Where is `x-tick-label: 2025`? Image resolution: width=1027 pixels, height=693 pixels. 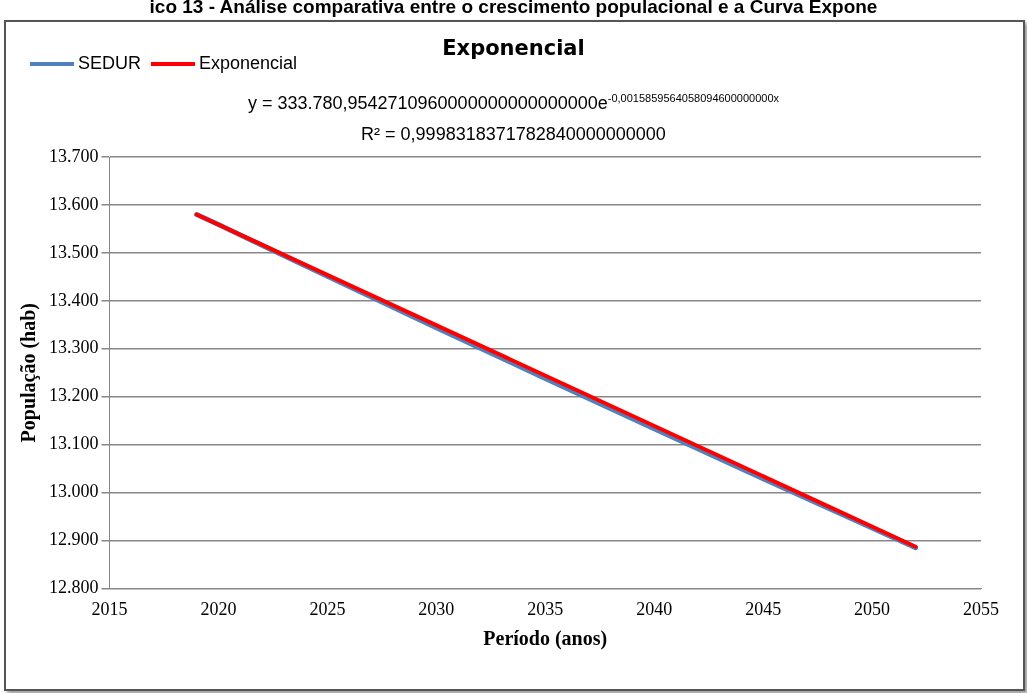
x-tick-label: 2025 is located at coordinates (327, 608).